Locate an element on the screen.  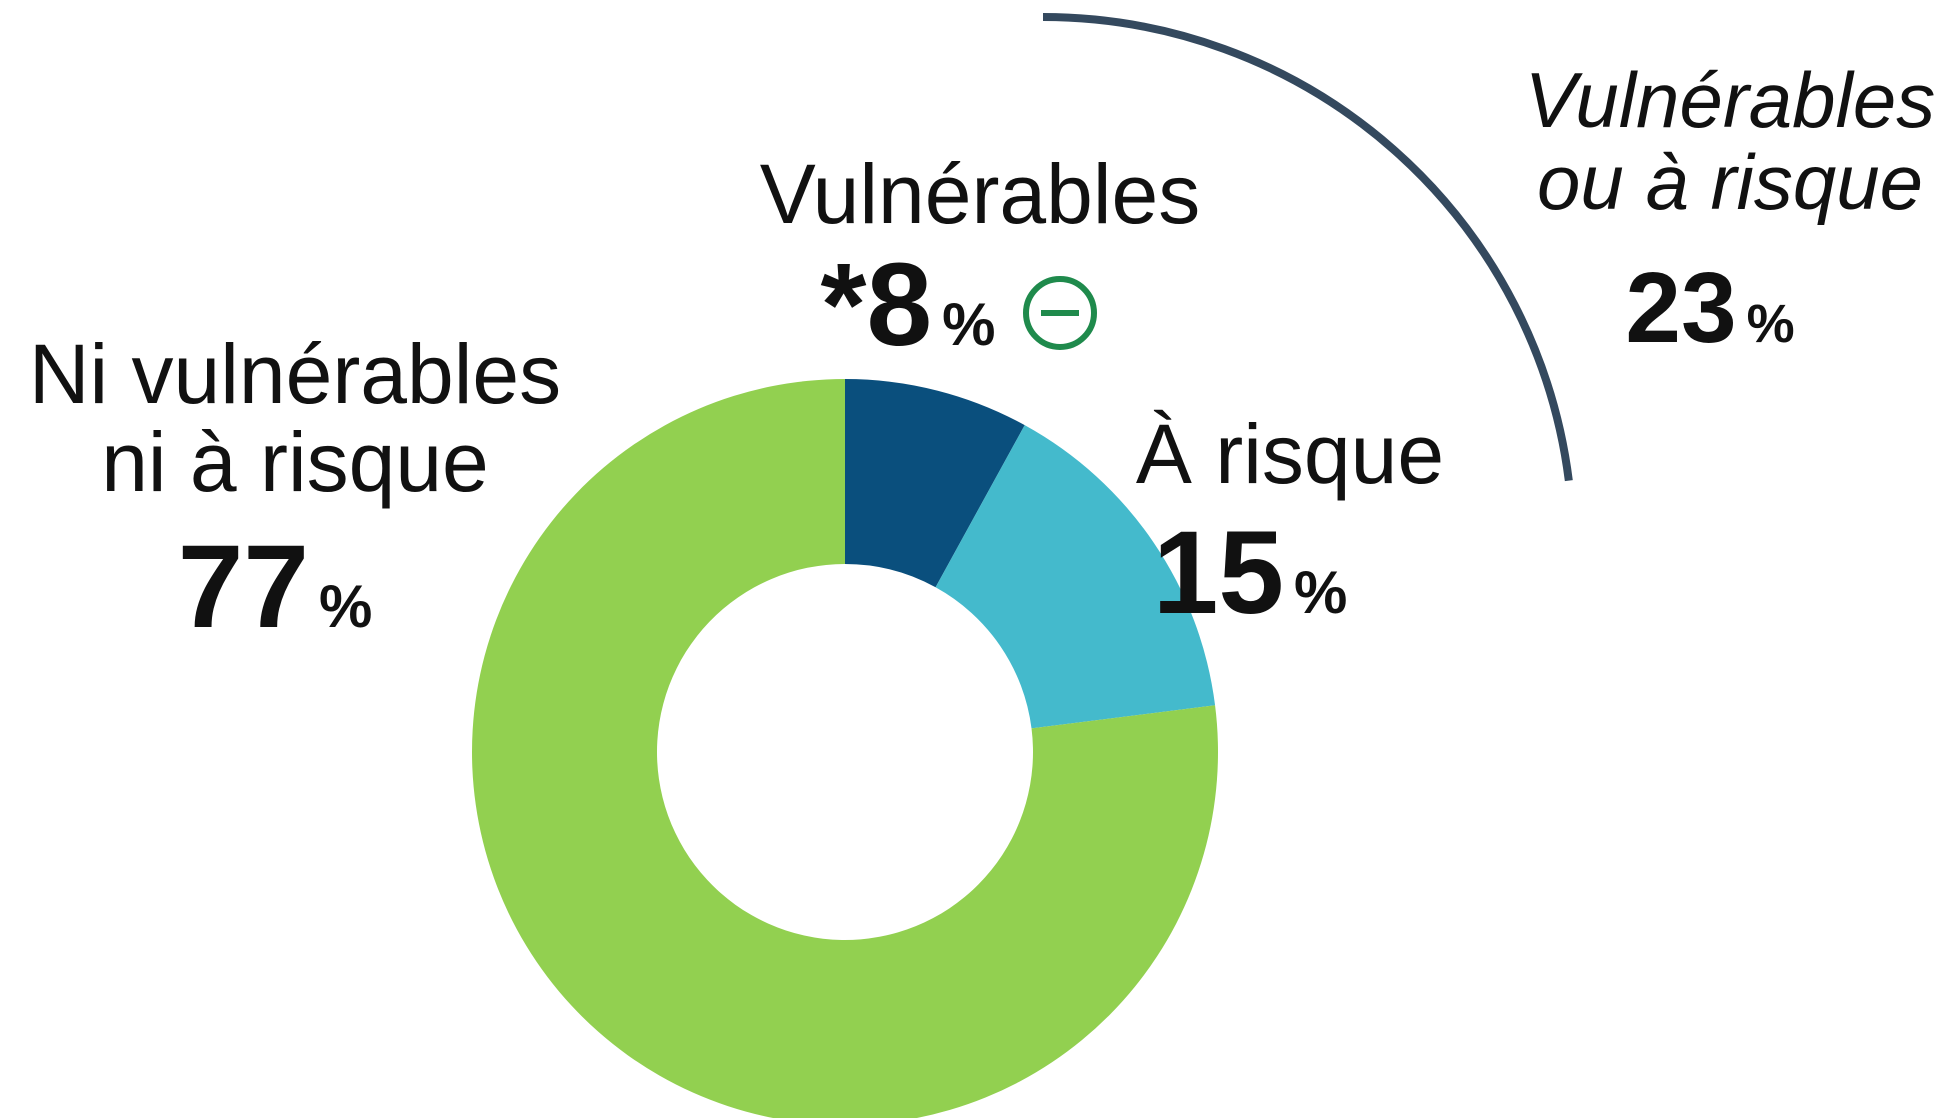
label-combined: Vulnérables ou à risque 23% is located at coordinates (1730, 207).